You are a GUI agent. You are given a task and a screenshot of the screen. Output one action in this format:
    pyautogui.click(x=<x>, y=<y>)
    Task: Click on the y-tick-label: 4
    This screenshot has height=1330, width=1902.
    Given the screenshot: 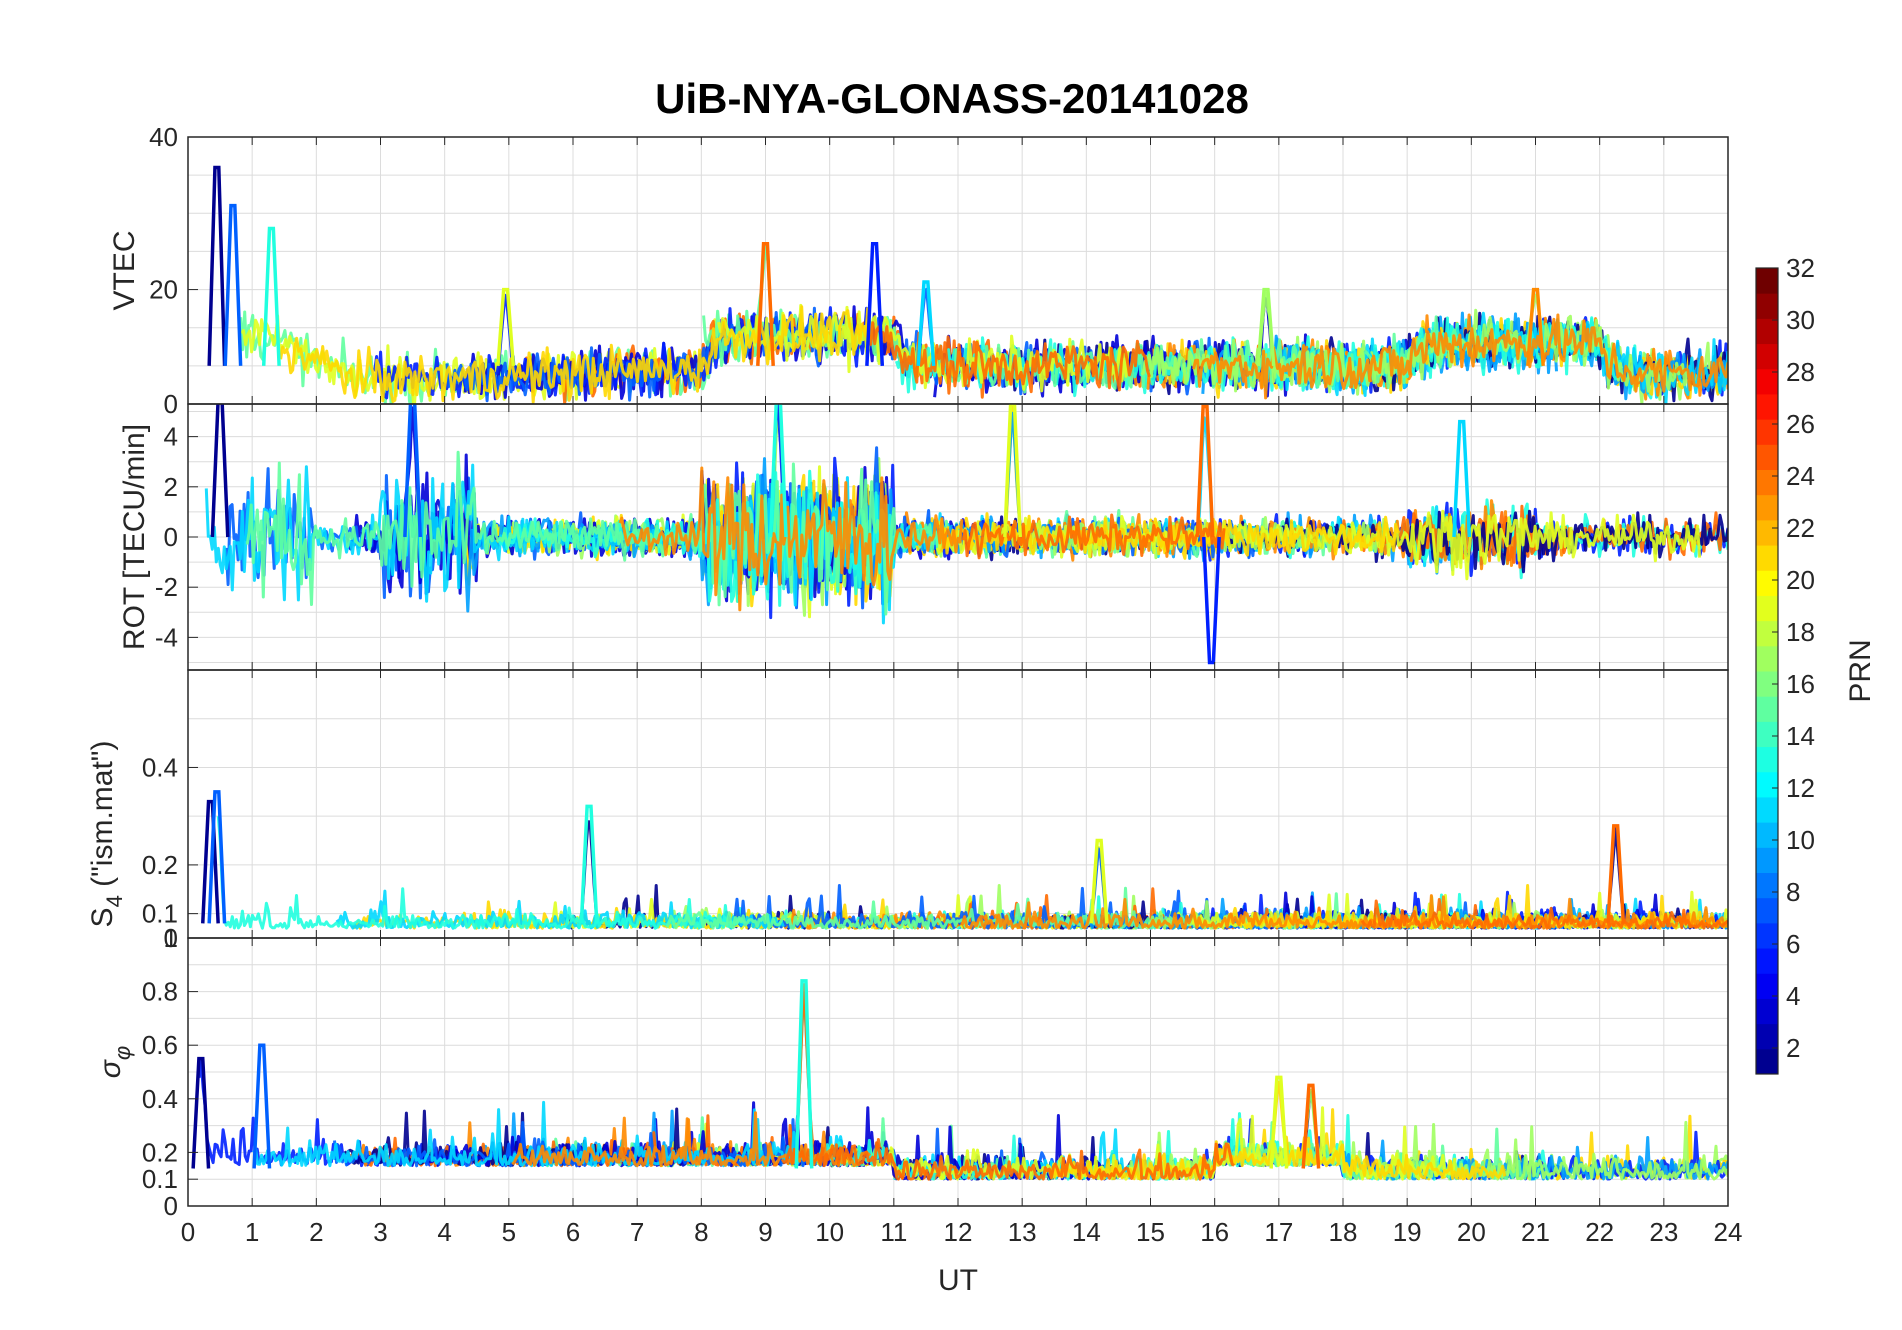 What is the action you would take?
    pyautogui.click(x=171, y=437)
    